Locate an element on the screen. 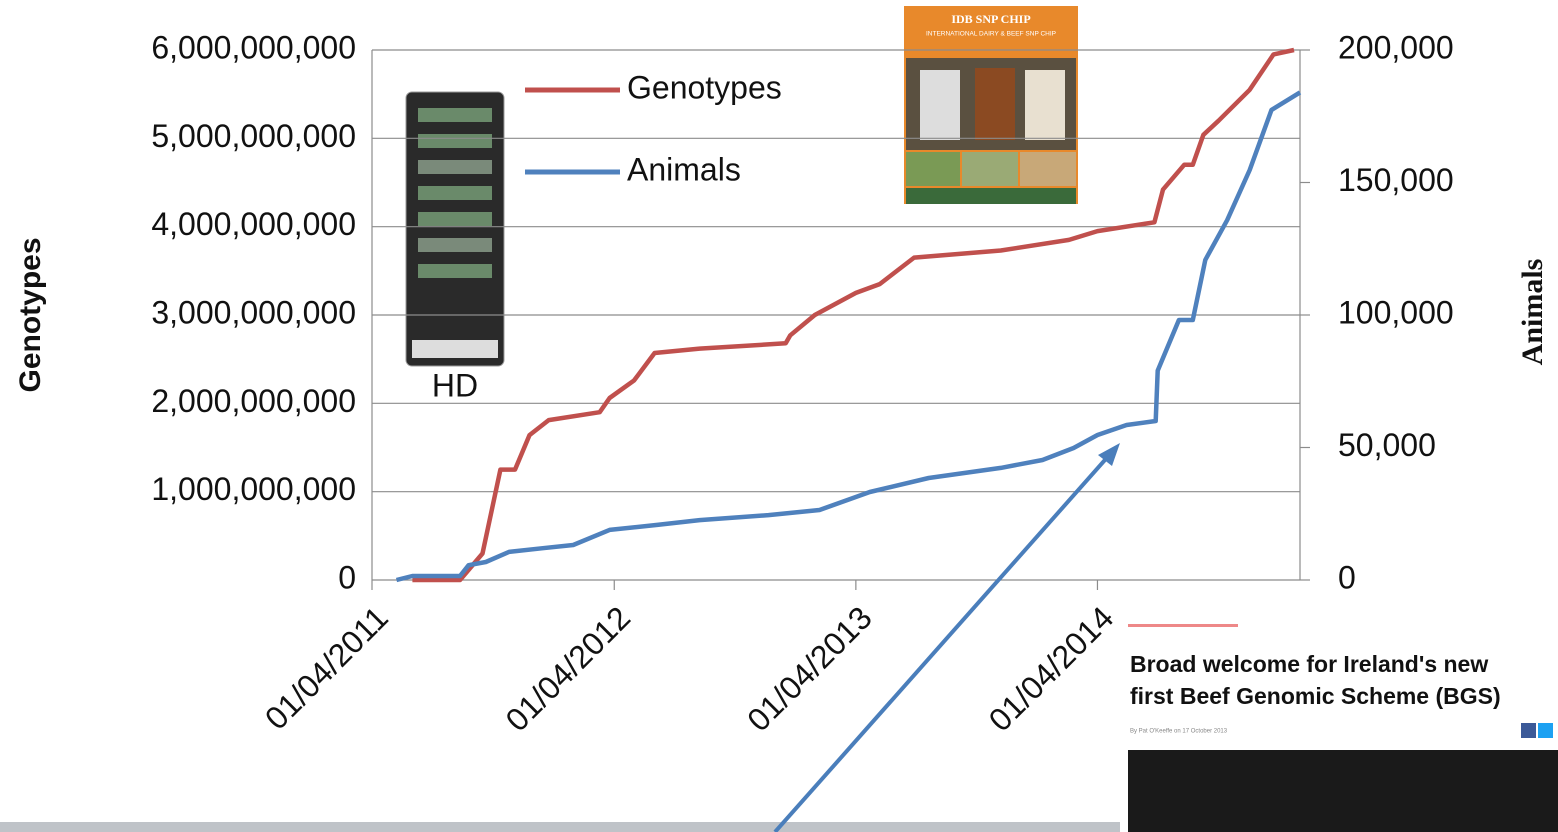 Image resolution: width=1558 pixels, height=832 pixels. legend-label: Animals is located at coordinates (684, 169).